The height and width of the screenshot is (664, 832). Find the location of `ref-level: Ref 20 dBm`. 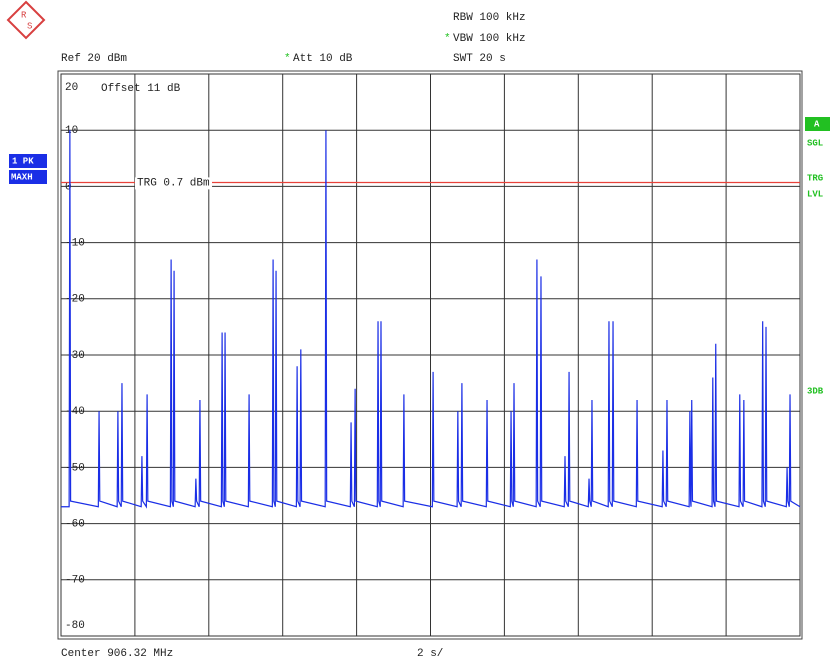

ref-level: Ref 20 dBm is located at coordinates (94, 59).